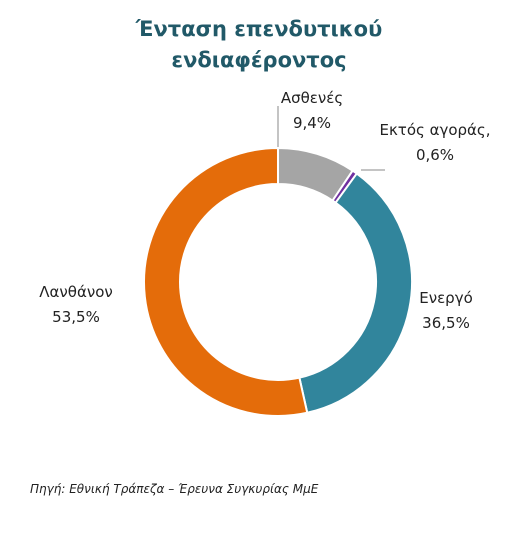  I want to click on slice-label: Ασθενές, so click(312, 98).